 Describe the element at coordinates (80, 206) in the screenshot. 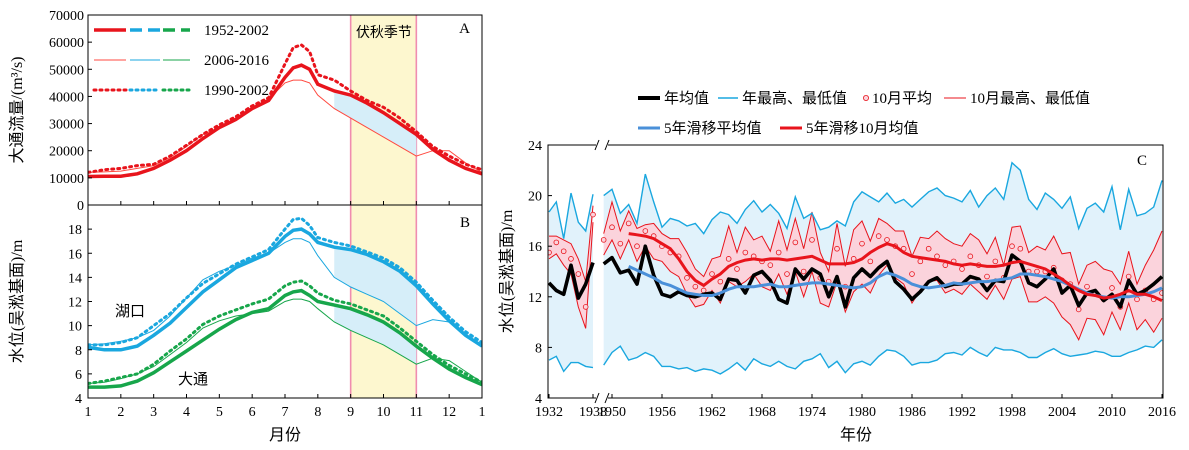

I see `y-tick-label-a: 0` at that location.